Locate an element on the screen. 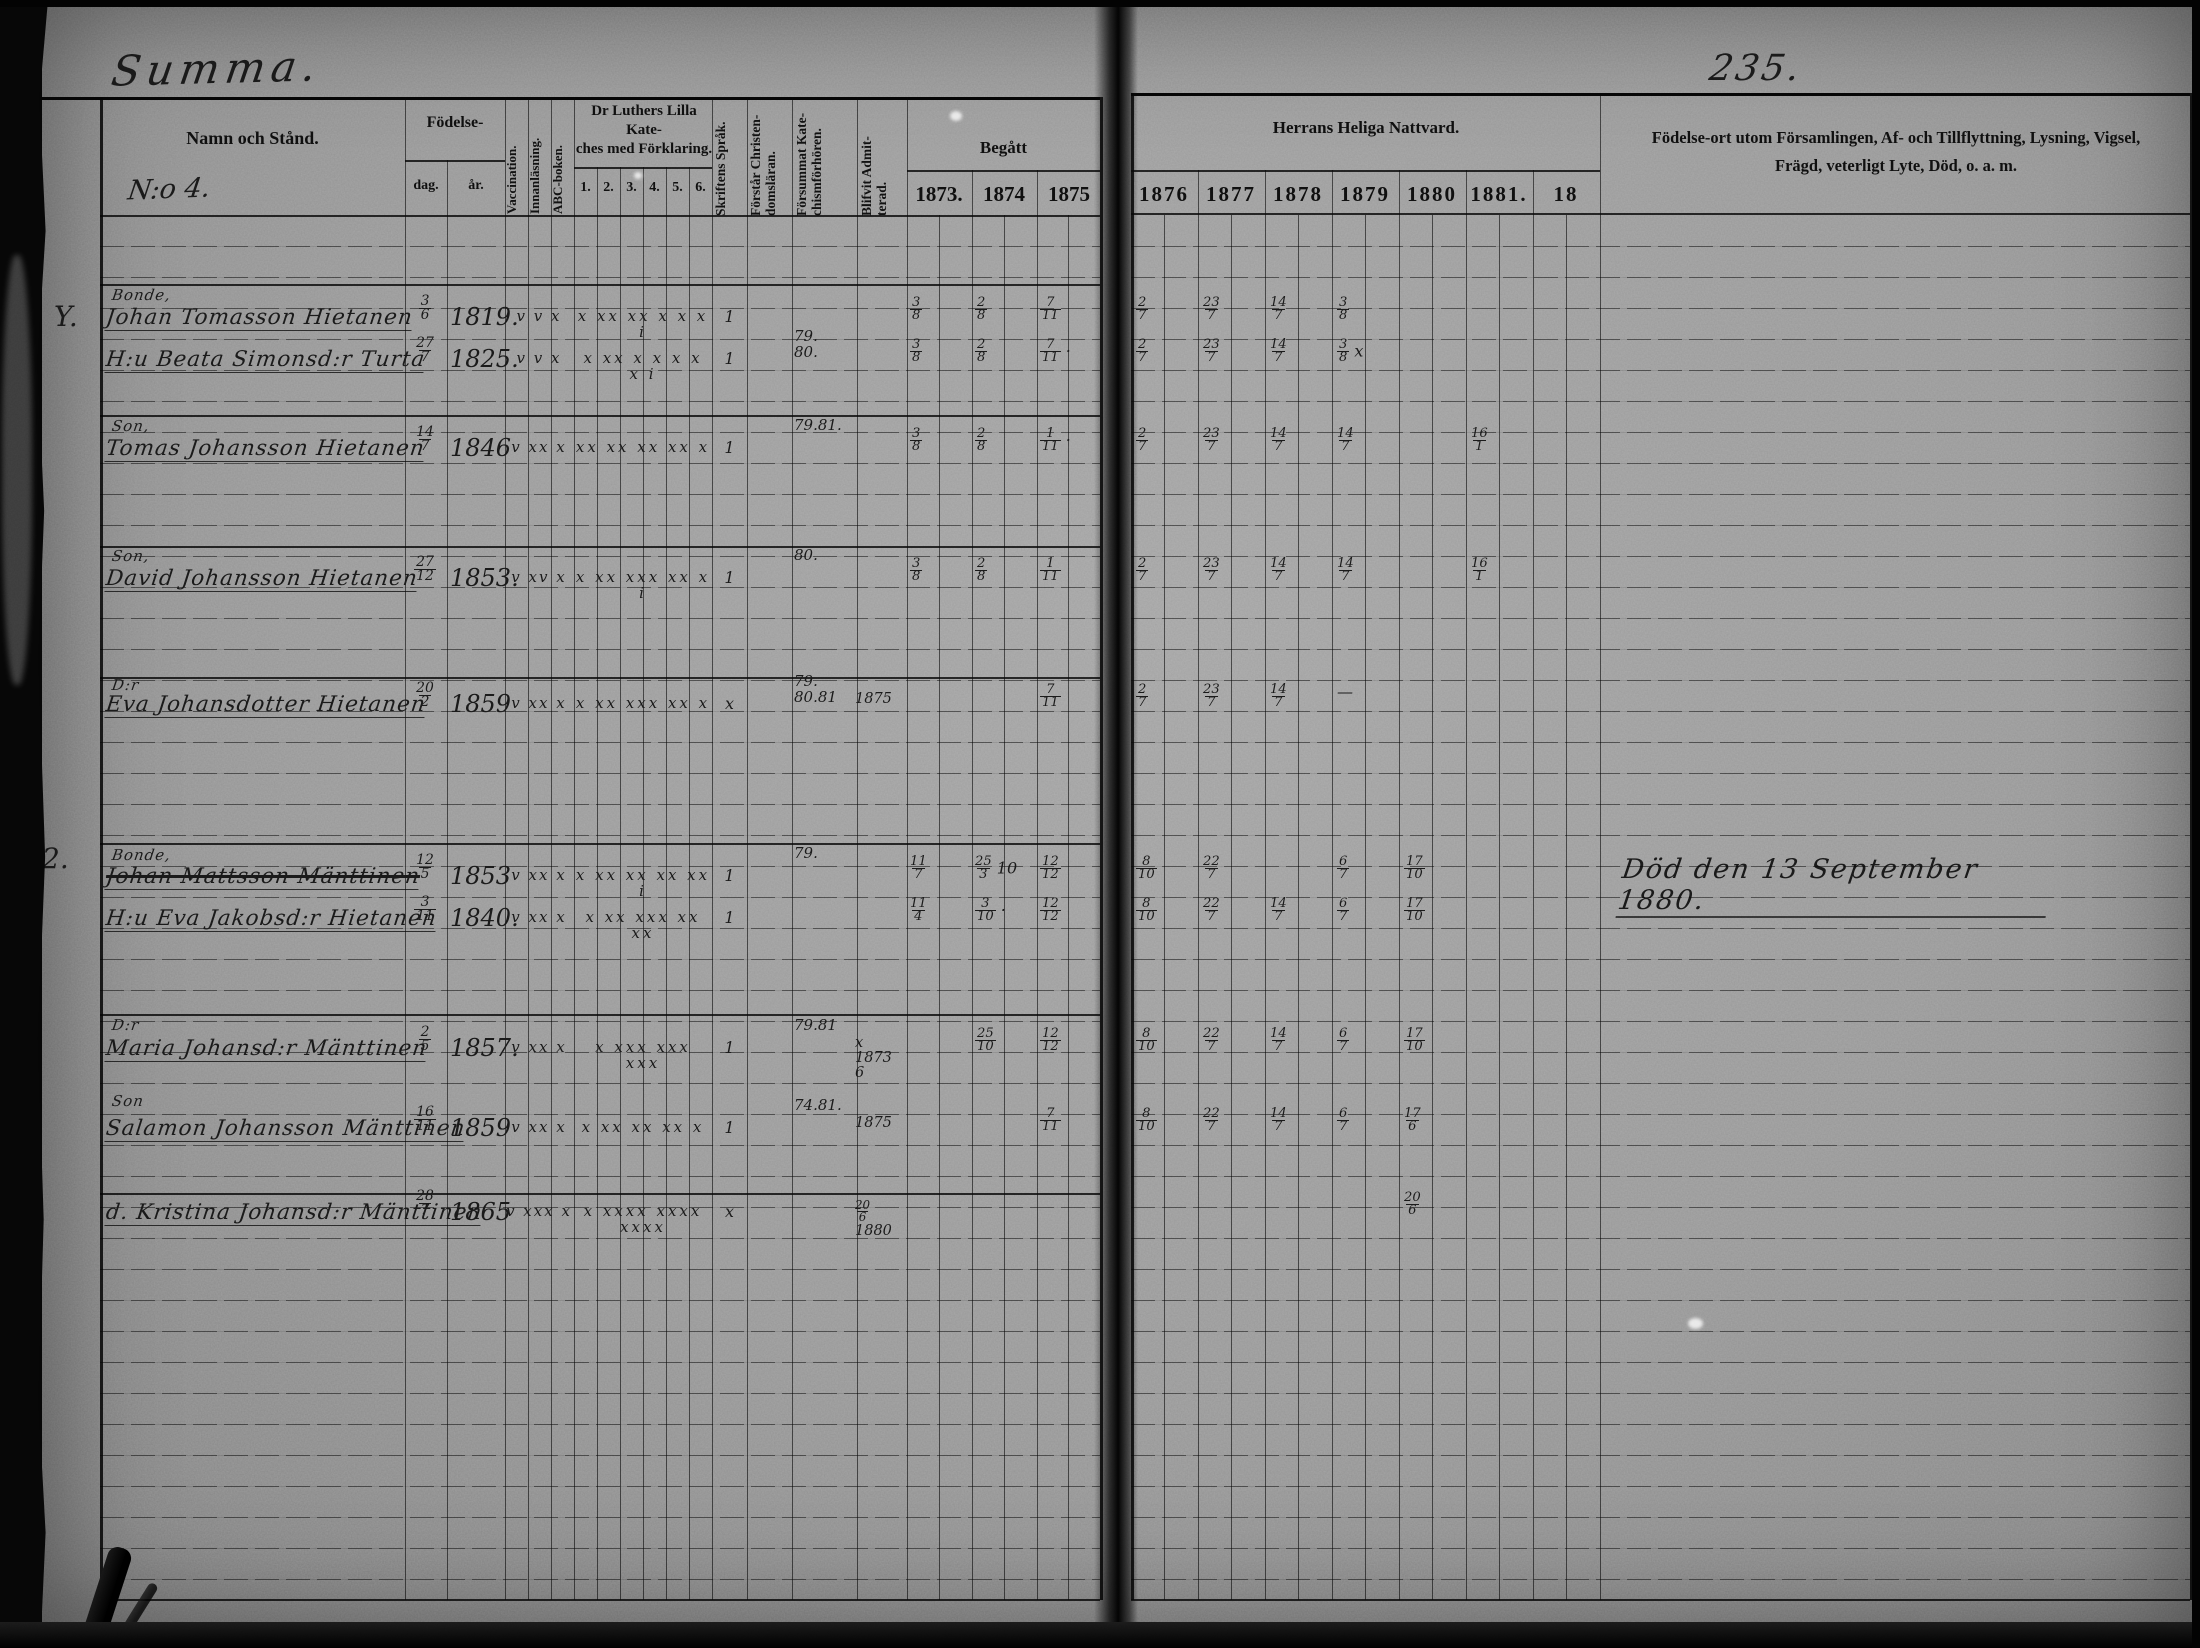  entry-communion-1880: 17 6 is located at coordinates (1412, 1120).